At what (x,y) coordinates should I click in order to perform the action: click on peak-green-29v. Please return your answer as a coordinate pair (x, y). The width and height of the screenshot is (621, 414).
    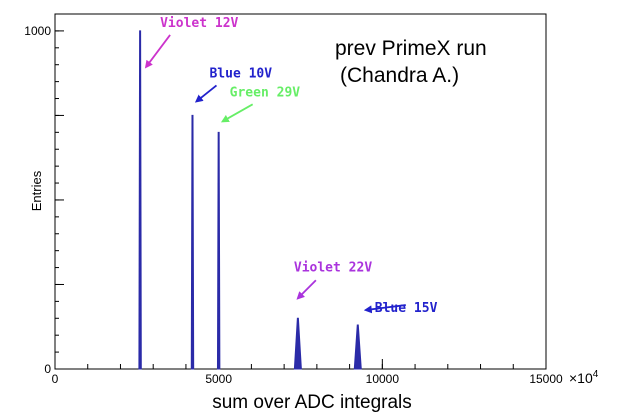
    Looking at the image, I should click on (218, 250).